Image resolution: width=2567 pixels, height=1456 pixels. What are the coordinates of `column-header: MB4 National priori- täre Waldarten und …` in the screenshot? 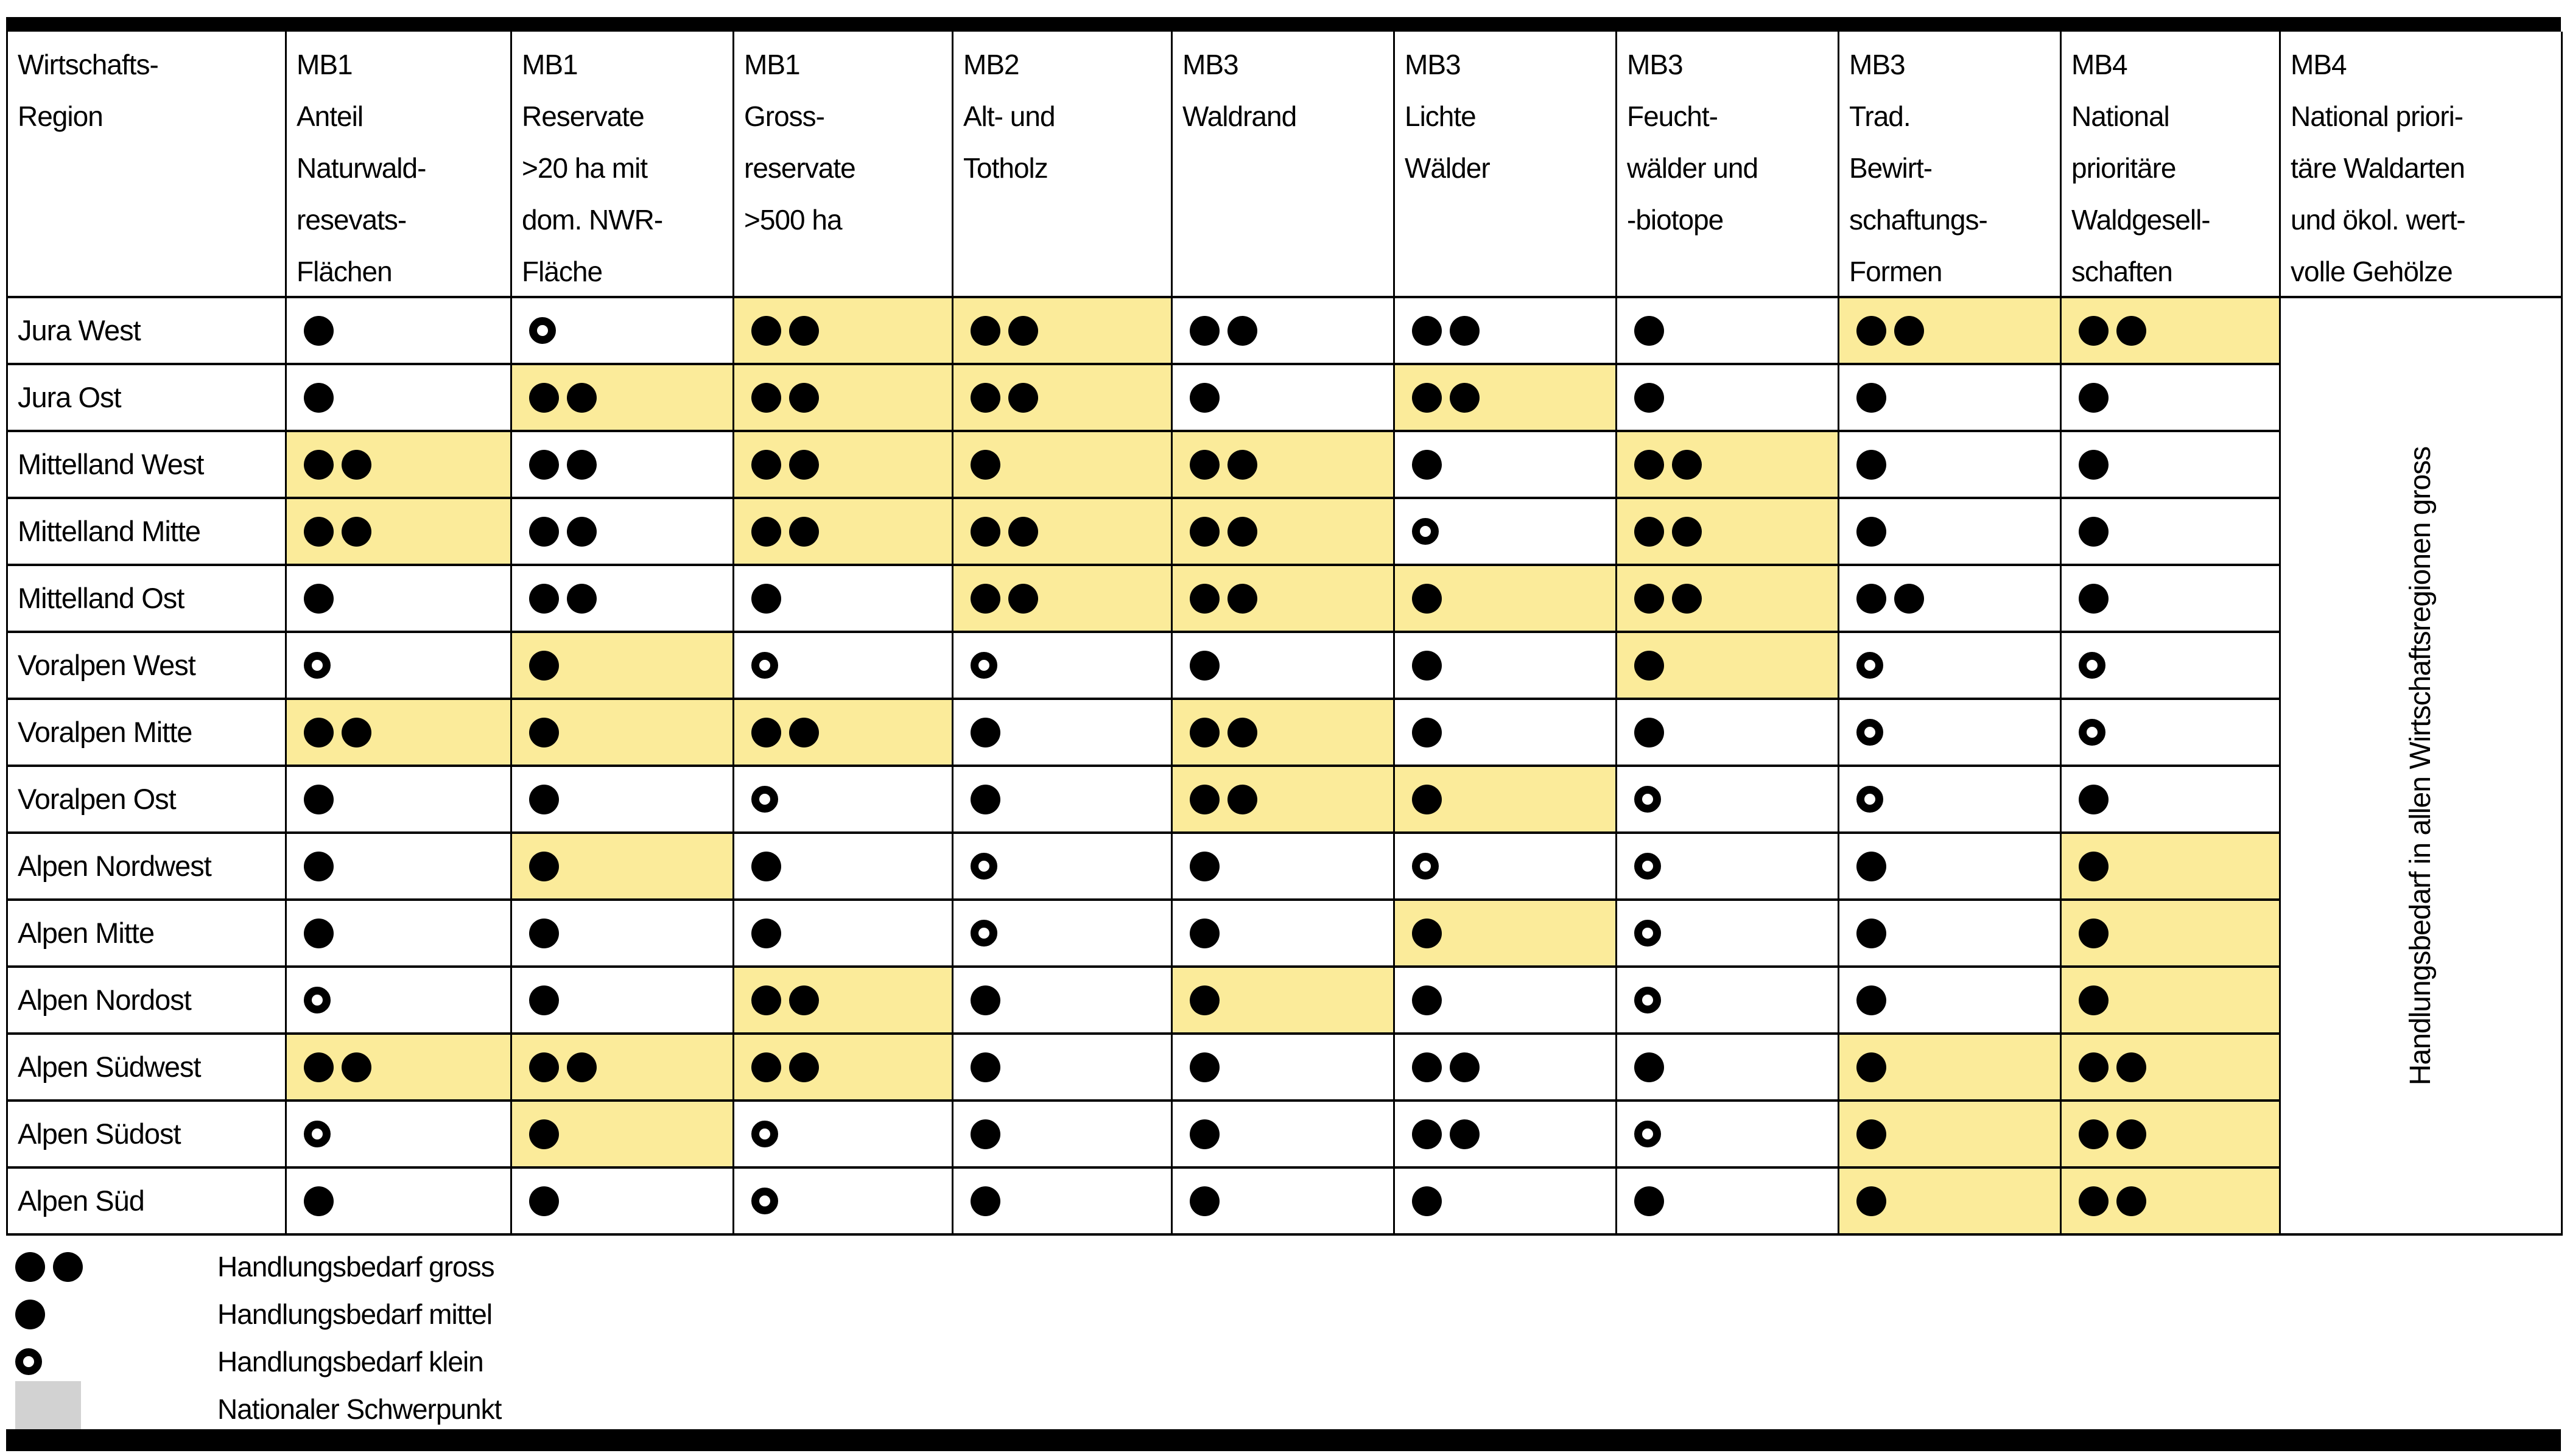 It's located at (2422, 165).